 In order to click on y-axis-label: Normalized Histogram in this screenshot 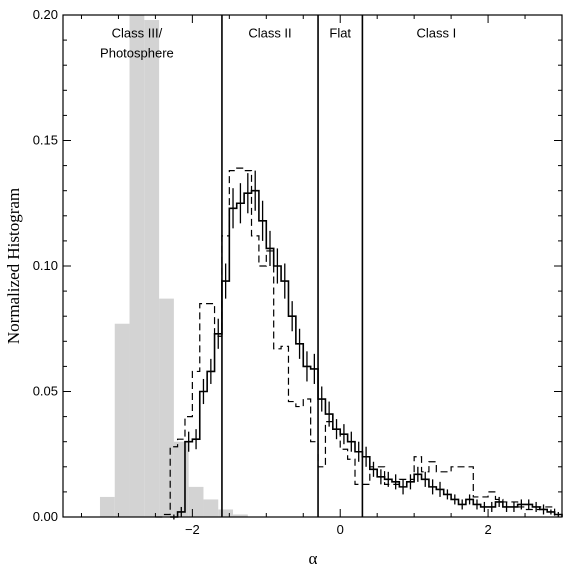, I will do `click(13, 266)`.